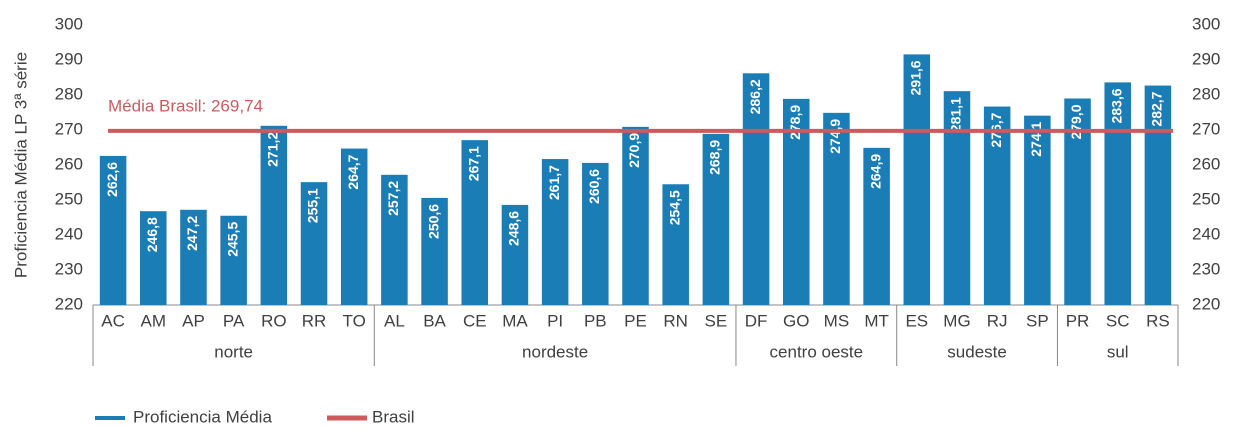 This screenshot has height=428, width=1234. Describe the element at coordinates (1118, 351) in the screenshot. I see `group-label: sul` at that location.